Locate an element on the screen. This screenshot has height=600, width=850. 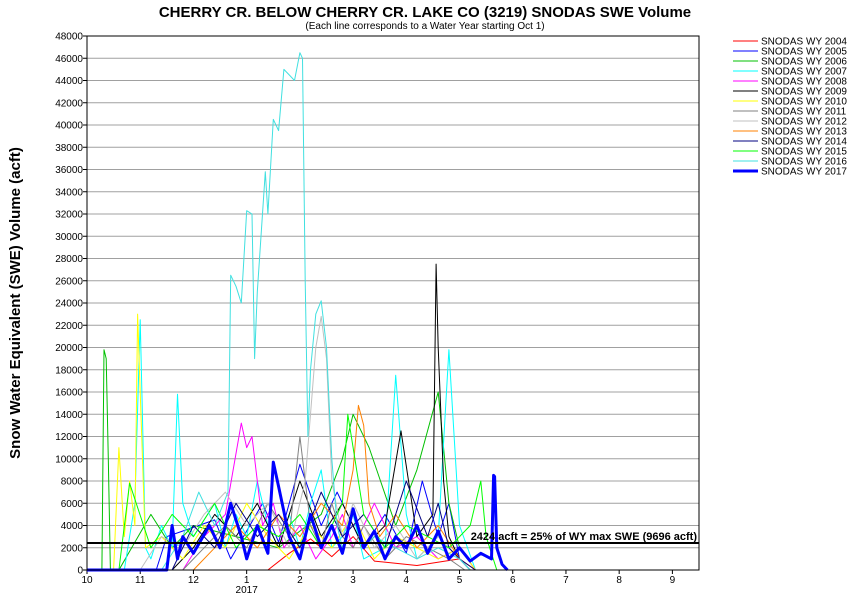
y-tick-label: 48000 is located at coordinates (69, 37).